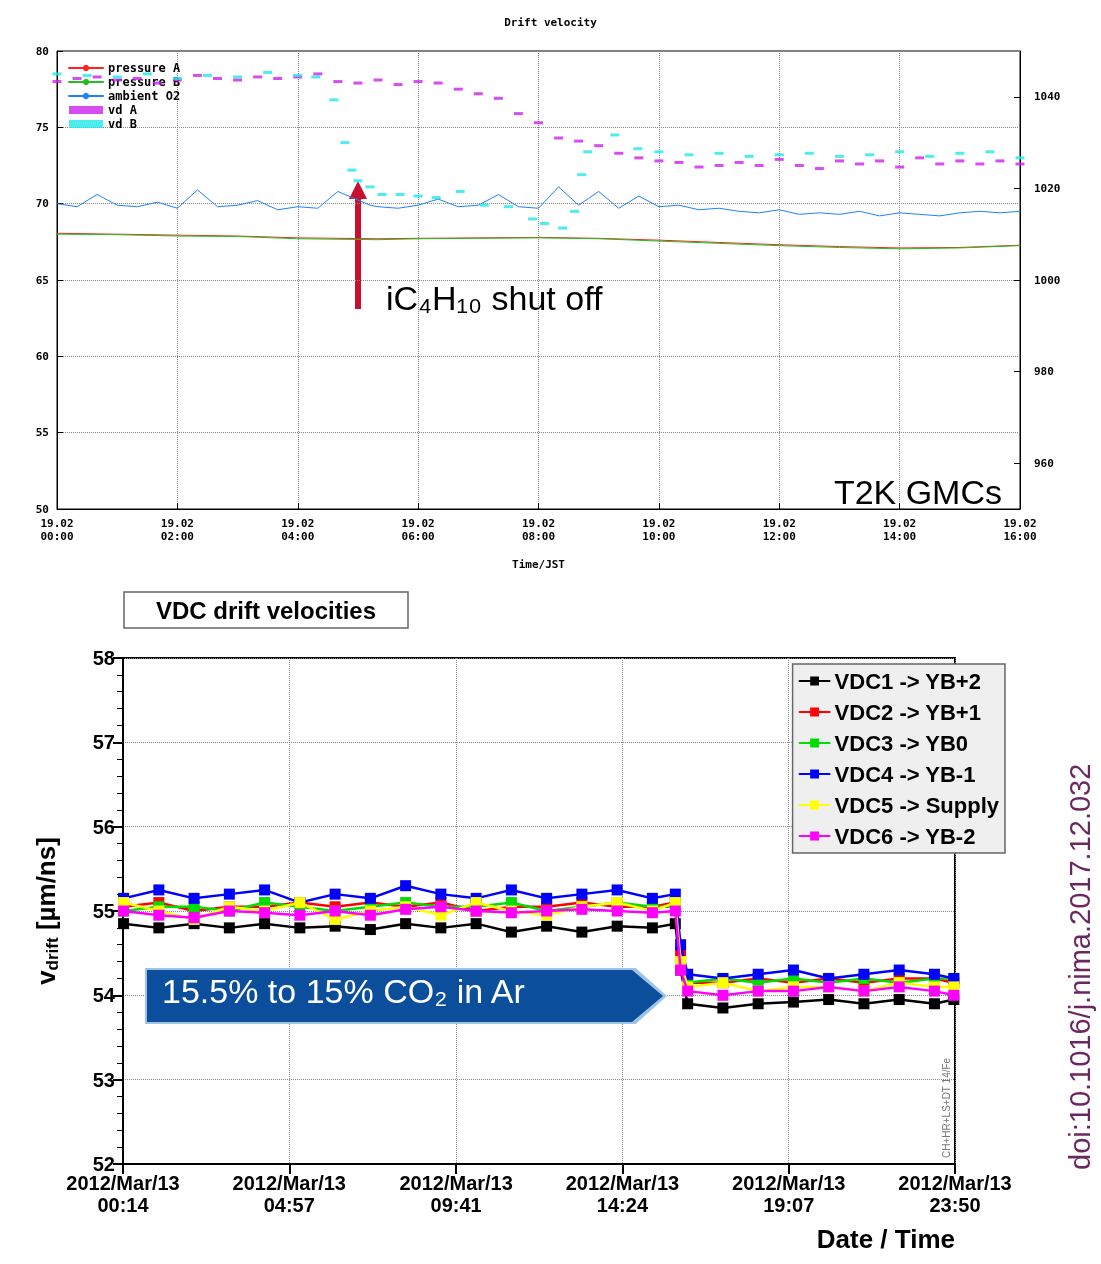 The width and height of the screenshot is (1101, 1264). What do you see at coordinates (103, 658) in the screenshot?
I see `y-tick-label: 58` at bounding box center [103, 658].